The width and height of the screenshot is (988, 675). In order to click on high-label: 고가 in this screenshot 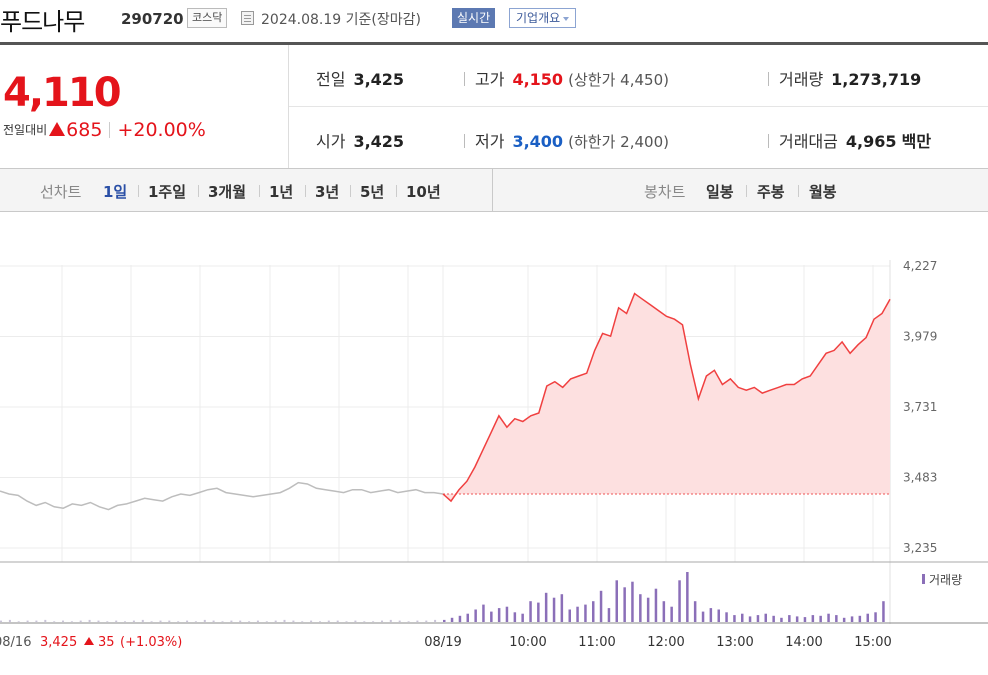, I will do `click(490, 79)`.